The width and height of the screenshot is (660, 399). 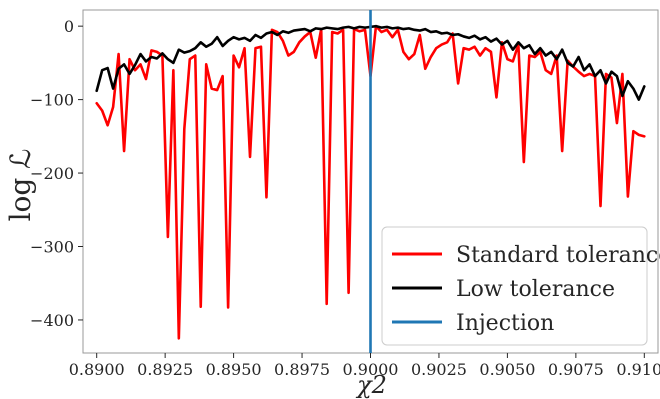 I want to click on x-tick-label: 0.9000, so click(x=371, y=369).